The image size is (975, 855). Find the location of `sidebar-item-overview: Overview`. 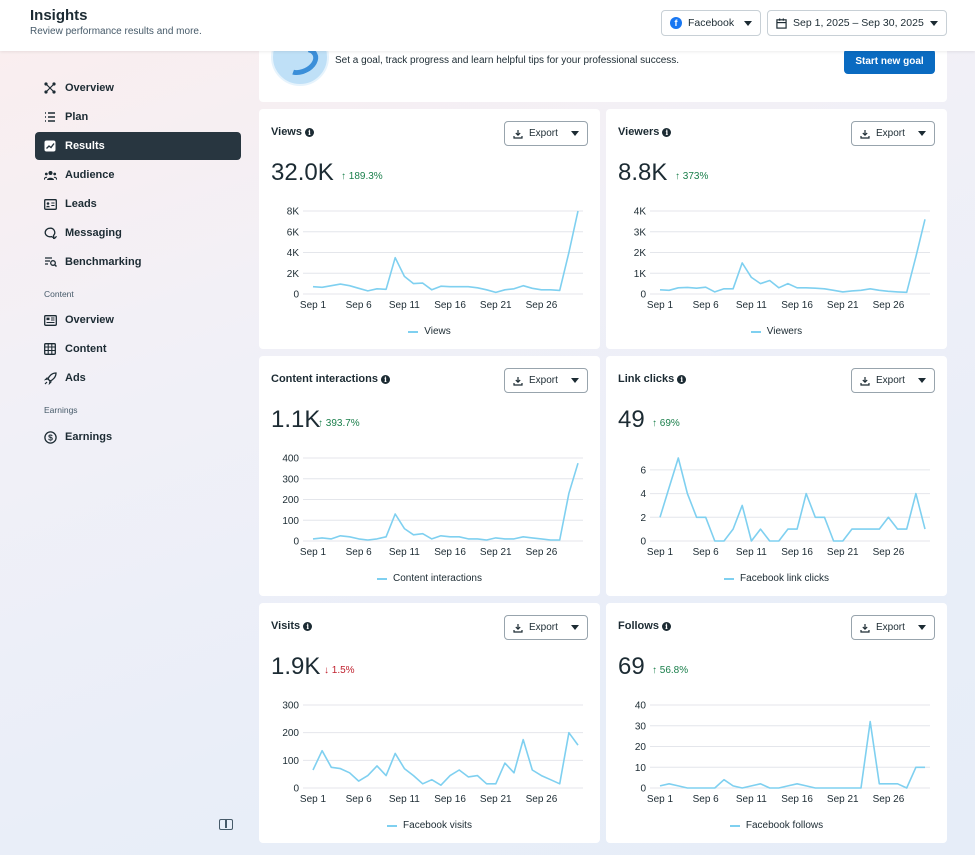

sidebar-item-overview: Overview is located at coordinates (138, 88).